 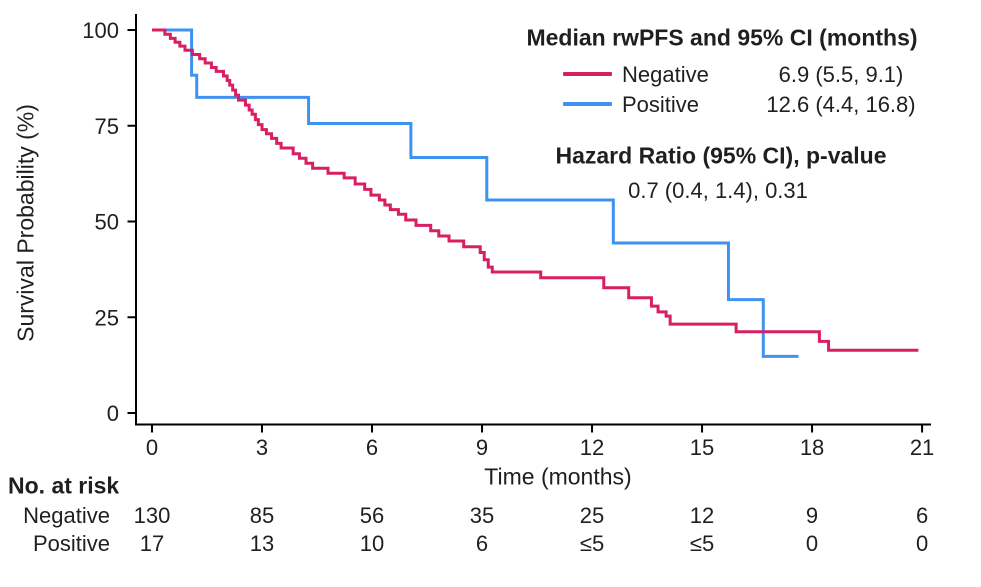 I want to click on legend-title: Median rwPFS and 95% CI (months), so click(x=722, y=37).